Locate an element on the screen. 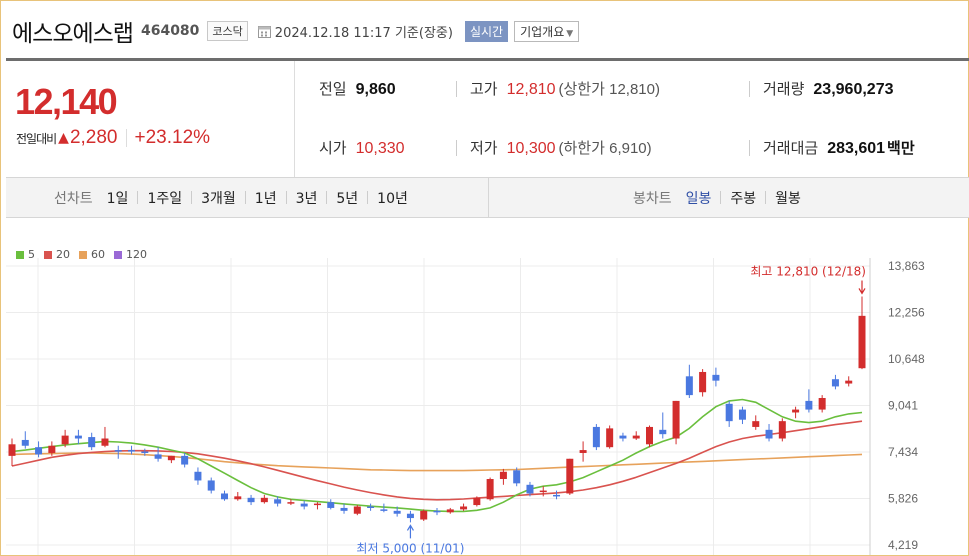 The width and height of the screenshot is (969, 556). y-tick-label: 4,219 is located at coordinates (903, 545).